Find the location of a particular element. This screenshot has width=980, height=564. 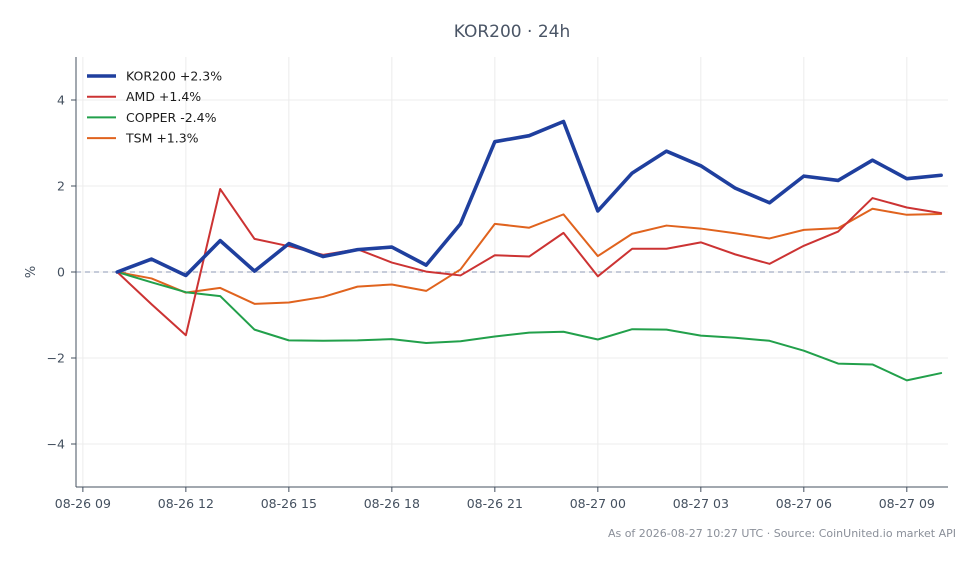

y-tick-label: −4 is located at coordinates (56, 444).